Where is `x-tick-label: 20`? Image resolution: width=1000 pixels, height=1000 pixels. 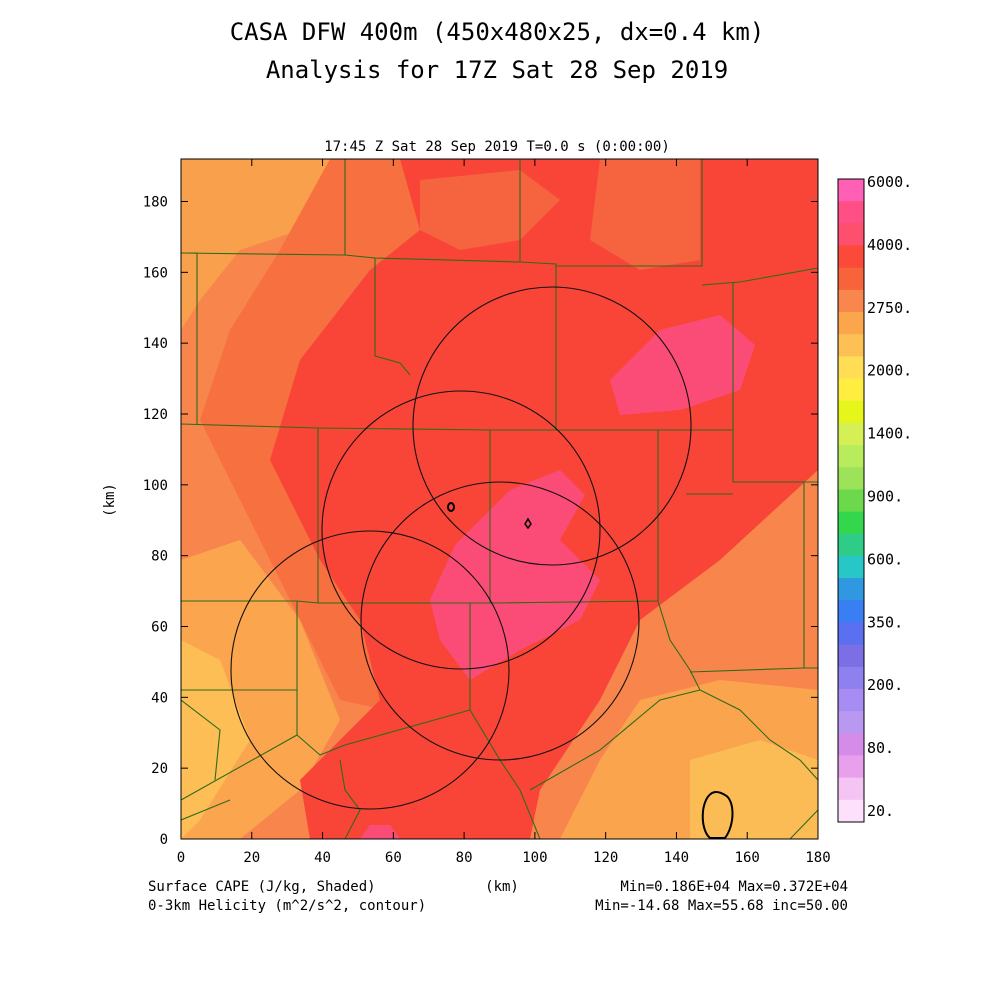 x-tick-label: 20 is located at coordinates (251, 858).